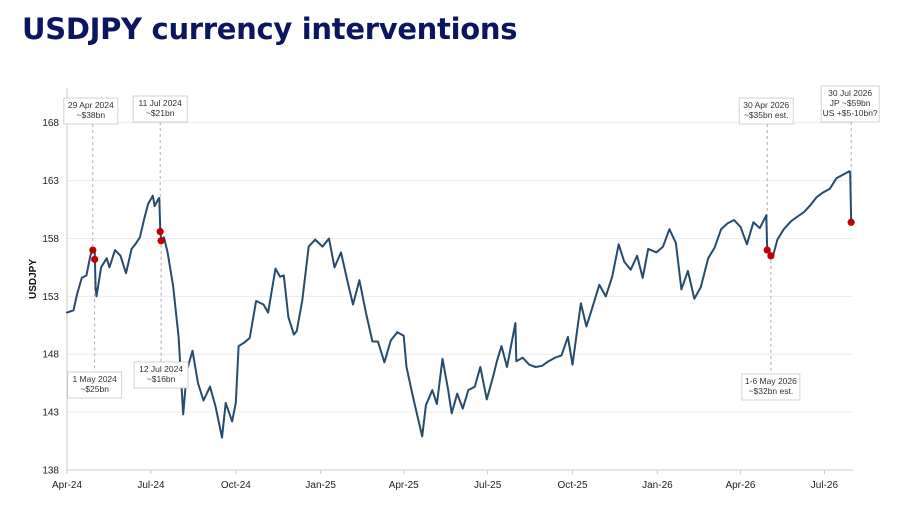 This screenshot has width=903, height=522. Describe the element at coordinates (161, 103) in the screenshot. I see `annotation-text: 11 Jul 2024` at that location.